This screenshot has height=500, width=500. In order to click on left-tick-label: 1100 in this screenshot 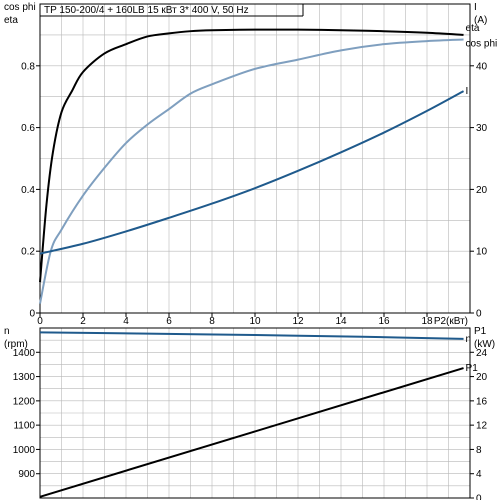, I will do `click(24, 426)`.